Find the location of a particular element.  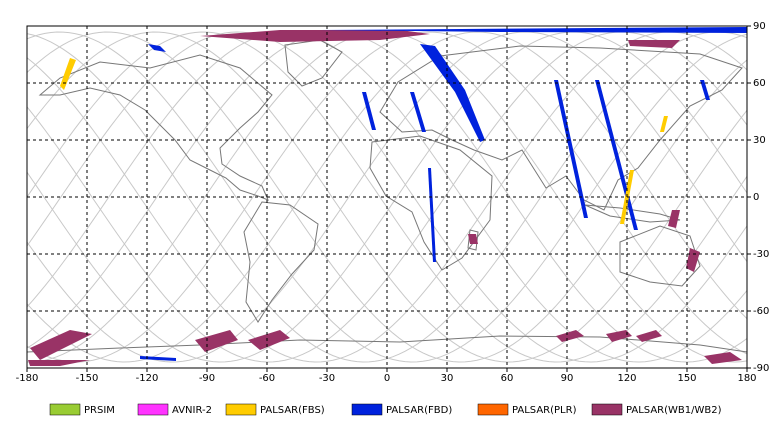

x-tick-label: -30 is located at coordinates (327, 378).